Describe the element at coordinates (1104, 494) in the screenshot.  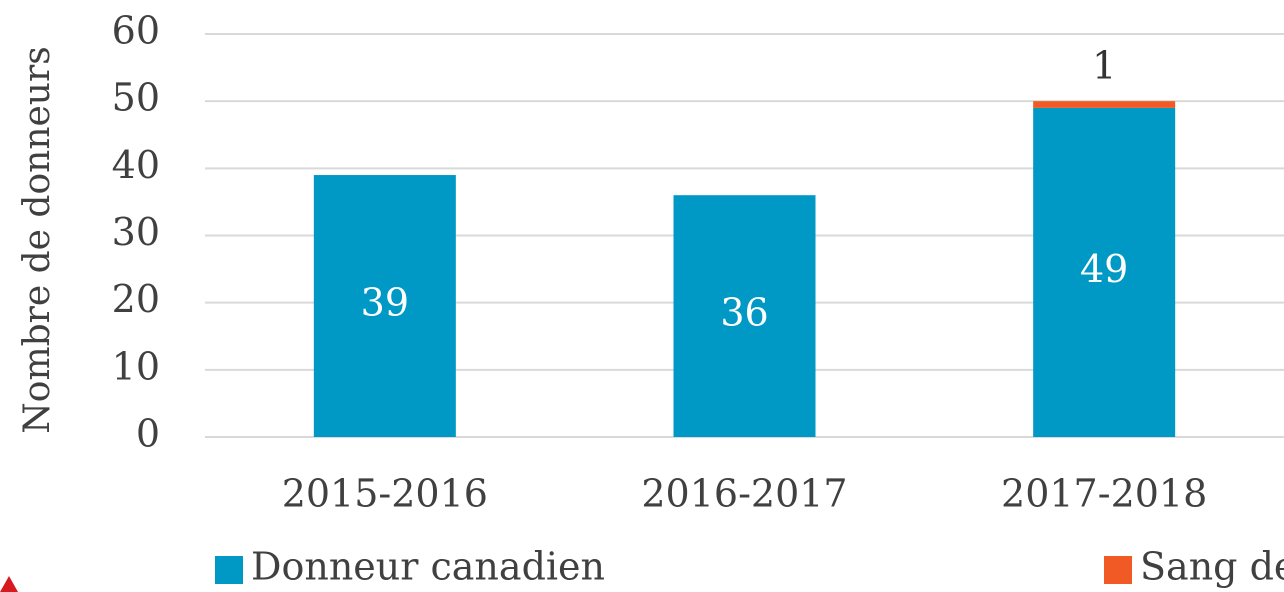
I see `x-tick-label: 2017-2018` at that location.